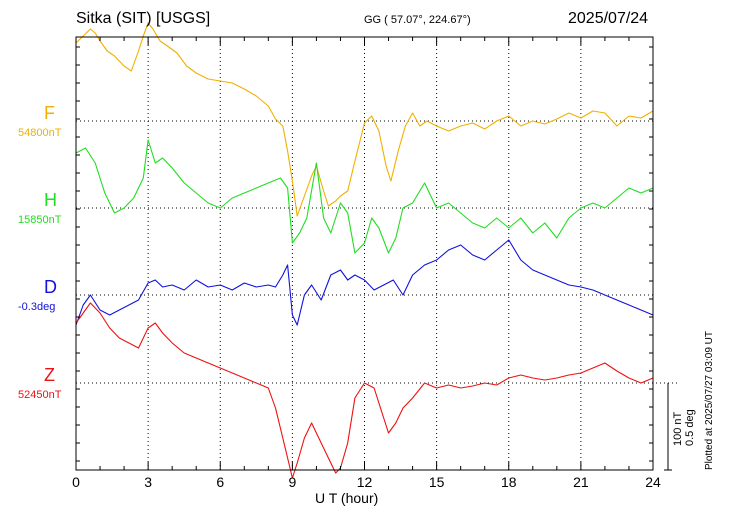  What do you see at coordinates (608, 18) in the screenshot?
I see `date-label: 2025/07/24` at bounding box center [608, 18].